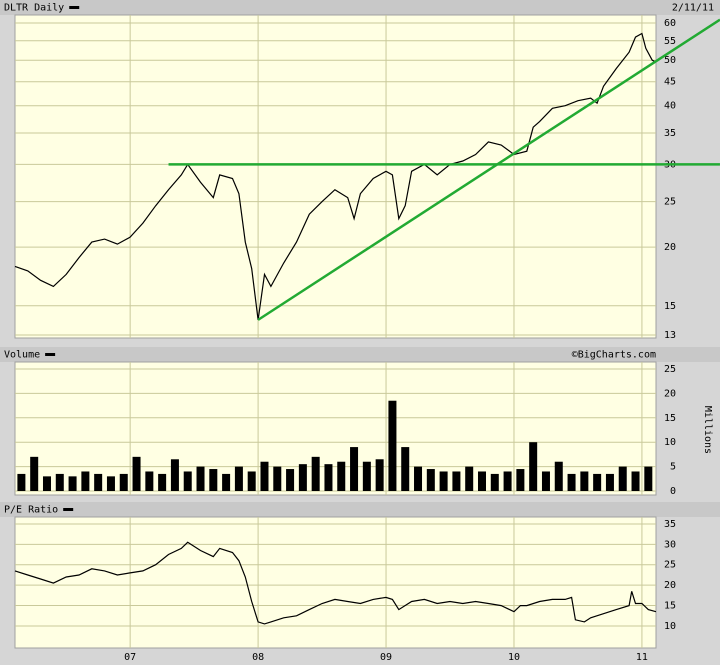 Image resolution: width=720 pixels, height=665 pixels. I want to click on y-tick-label: 30, so click(670, 544).